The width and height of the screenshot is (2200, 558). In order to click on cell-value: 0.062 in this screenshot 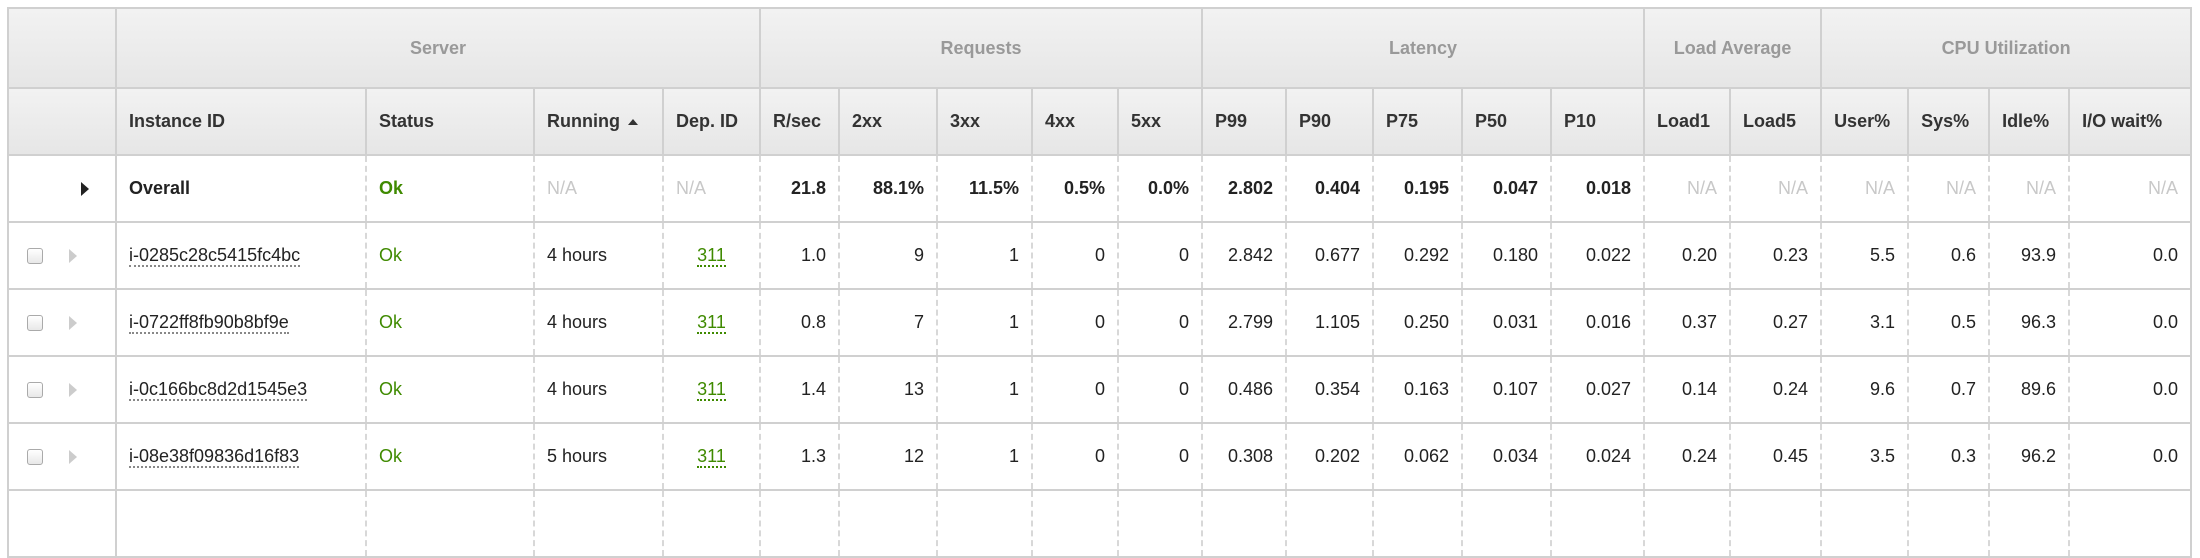, I will do `click(1426, 456)`.